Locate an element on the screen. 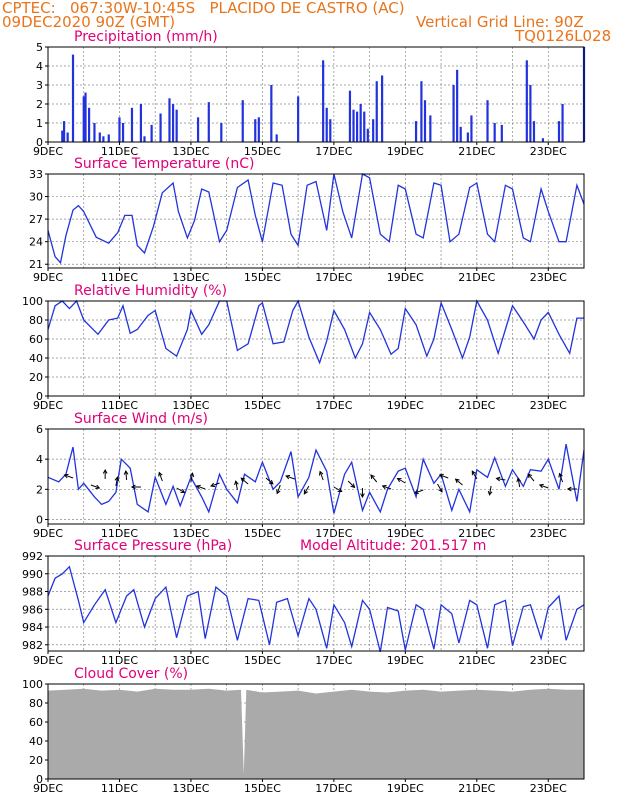 The width and height of the screenshot is (618, 800). header-code: TQ0126L028 is located at coordinates (563, 36).